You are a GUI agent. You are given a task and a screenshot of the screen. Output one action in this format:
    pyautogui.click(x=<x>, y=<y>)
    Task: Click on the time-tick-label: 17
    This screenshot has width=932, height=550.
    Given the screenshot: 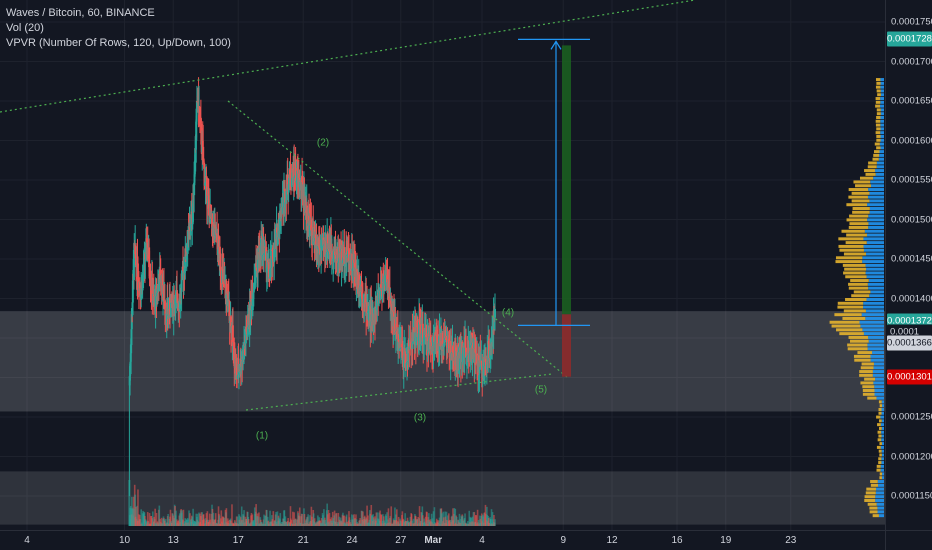 What is the action you would take?
    pyautogui.click(x=238, y=540)
    